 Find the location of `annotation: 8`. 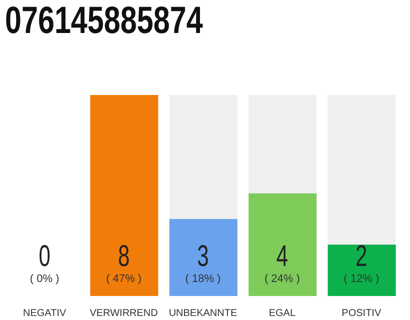

annotation: 8 is located at coordinates (124, 256).